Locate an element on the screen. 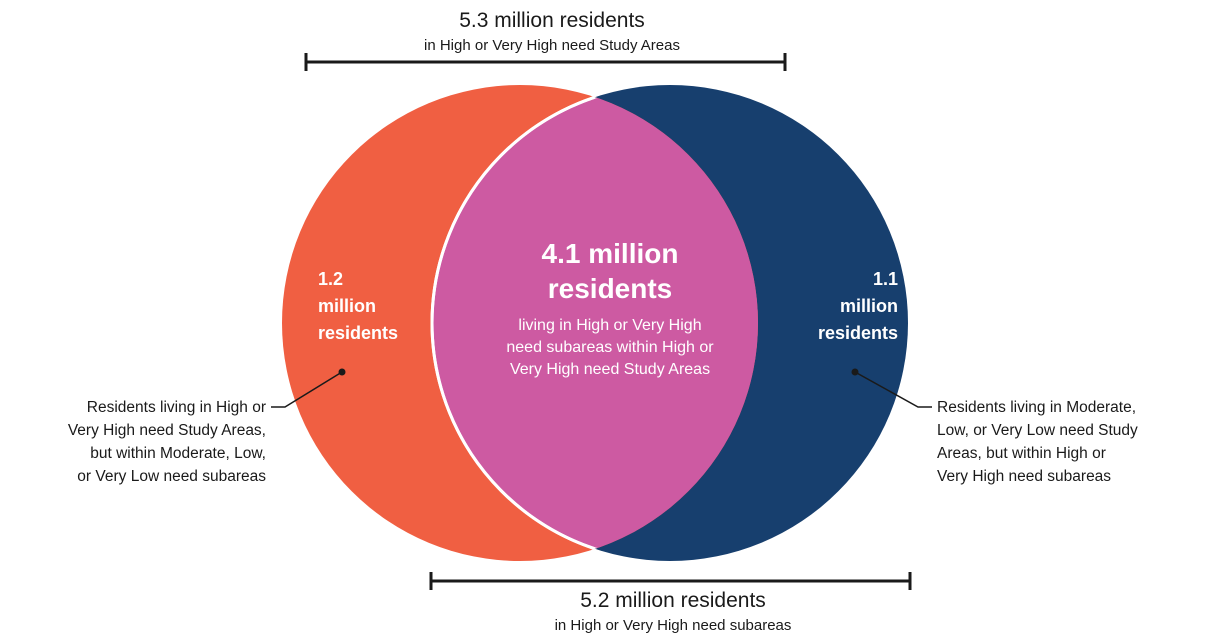  right-annotation-line: Very High need subareas is located at coordinates (1024, 476).